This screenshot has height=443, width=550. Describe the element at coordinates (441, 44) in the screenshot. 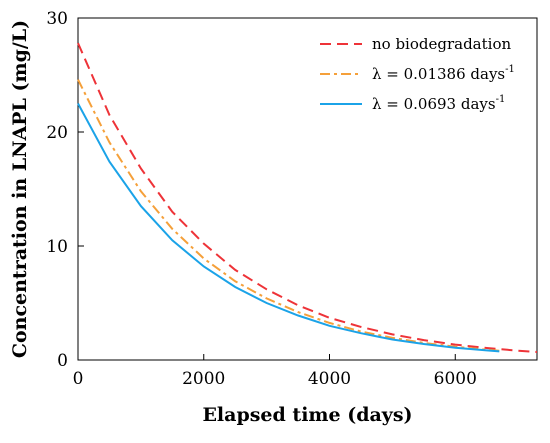

I see `legend-label-no-biodegradation: no biodegradation` at that location.